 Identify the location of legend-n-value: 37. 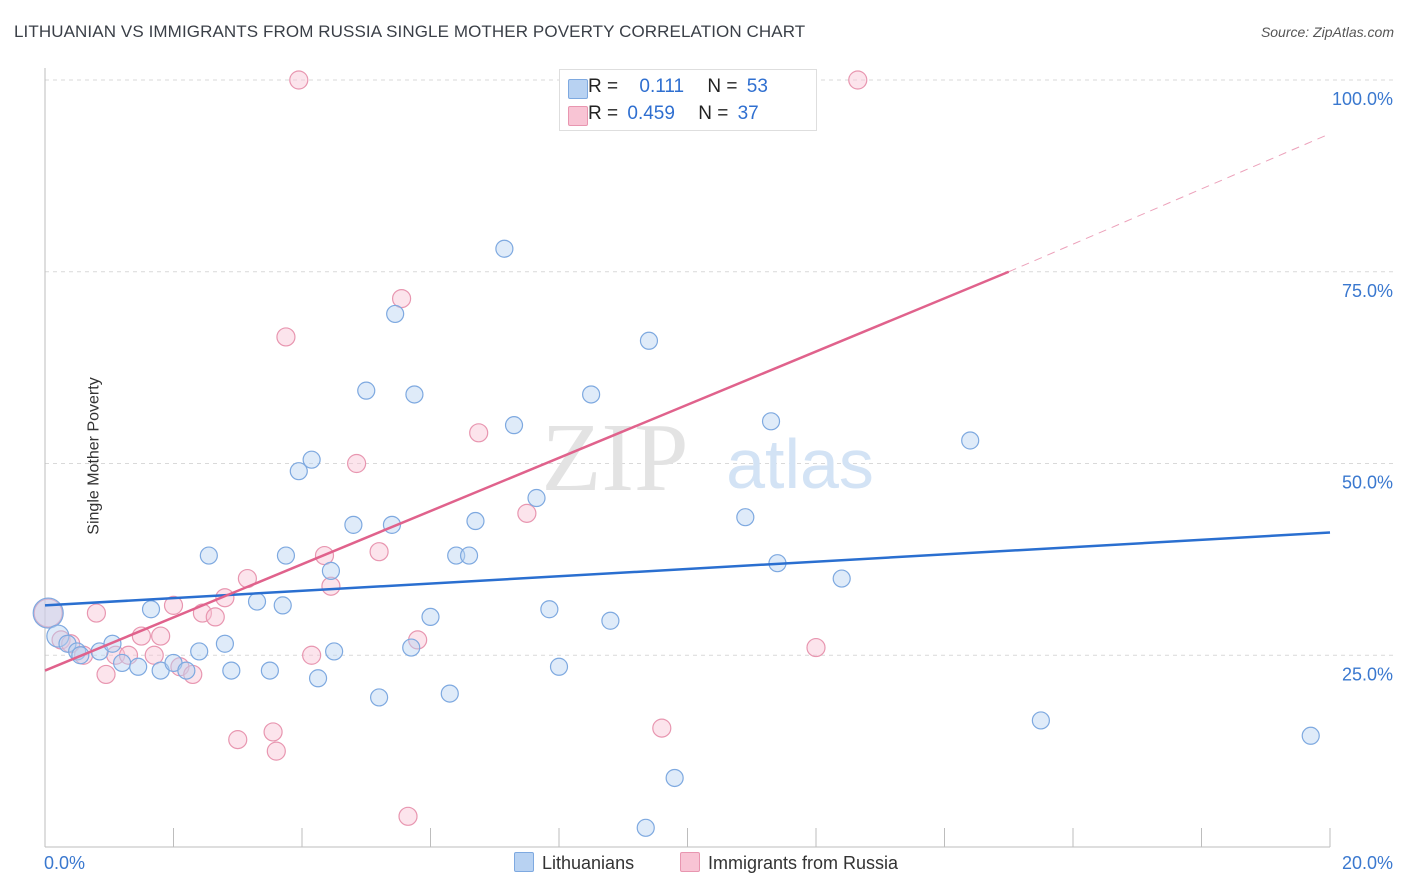
(748, 113).